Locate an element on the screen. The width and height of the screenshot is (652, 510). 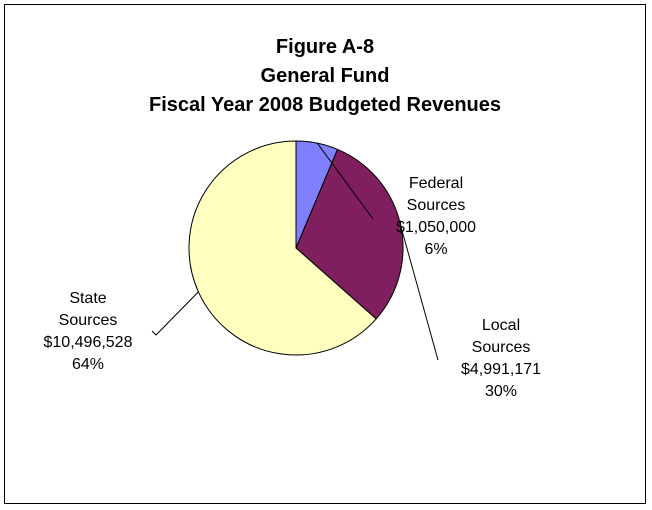
label-local-line-1: Local is located at coordinates (501, 325).